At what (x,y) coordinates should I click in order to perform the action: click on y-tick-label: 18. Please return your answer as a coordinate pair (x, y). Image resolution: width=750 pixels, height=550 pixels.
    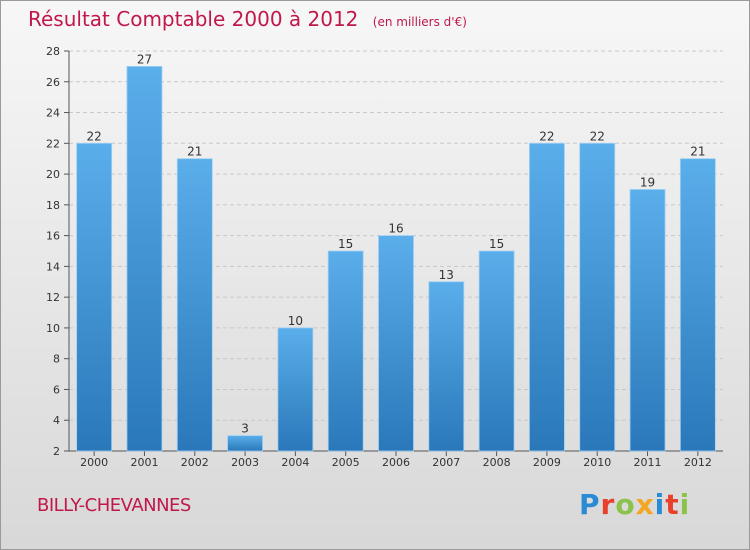
    Looking at the image, I should click on (53, 205).